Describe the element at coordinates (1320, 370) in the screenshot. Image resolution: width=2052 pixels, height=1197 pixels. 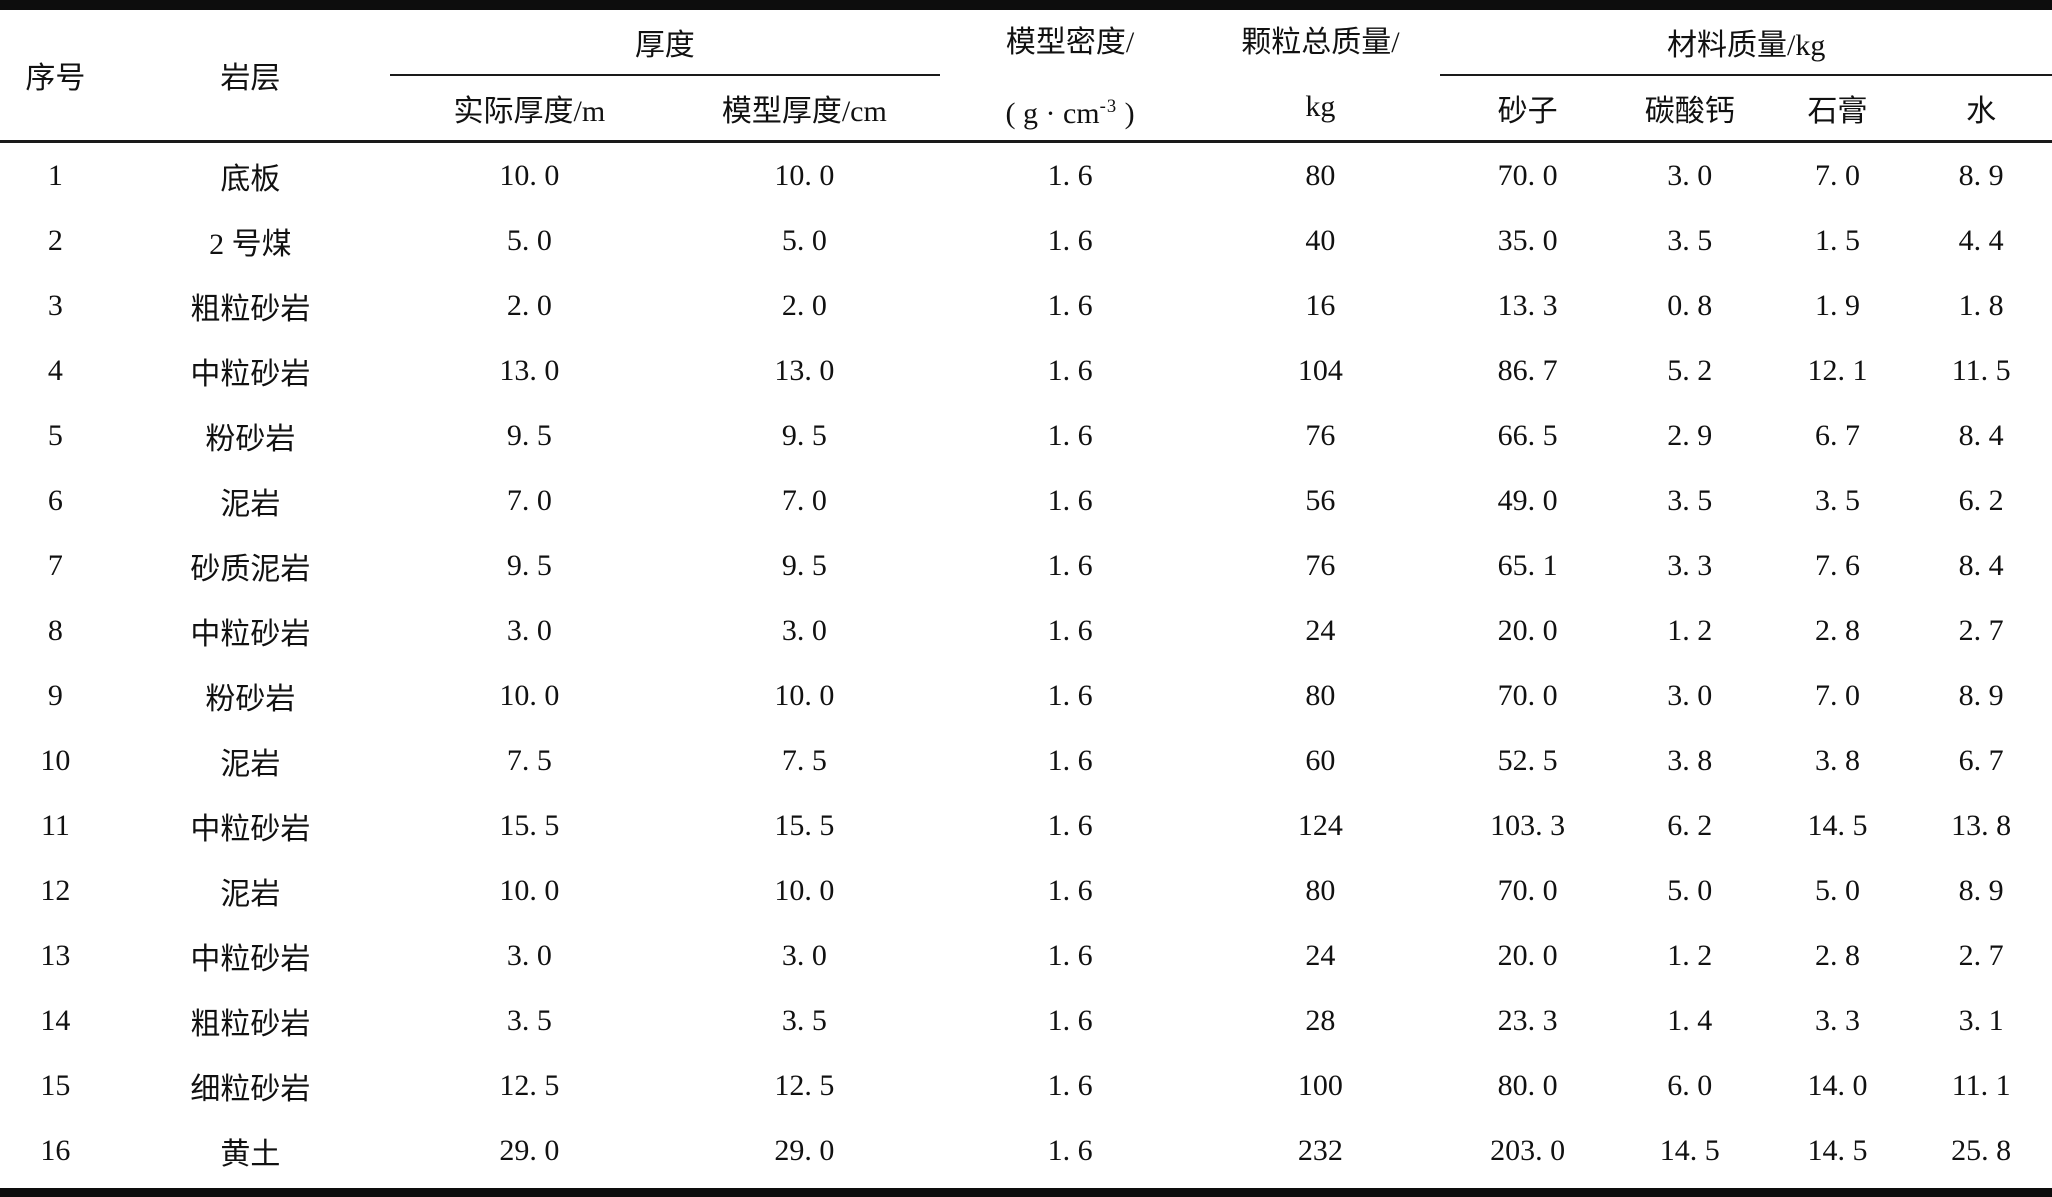
I see `cell-total-particle-mass: 104` at that location.